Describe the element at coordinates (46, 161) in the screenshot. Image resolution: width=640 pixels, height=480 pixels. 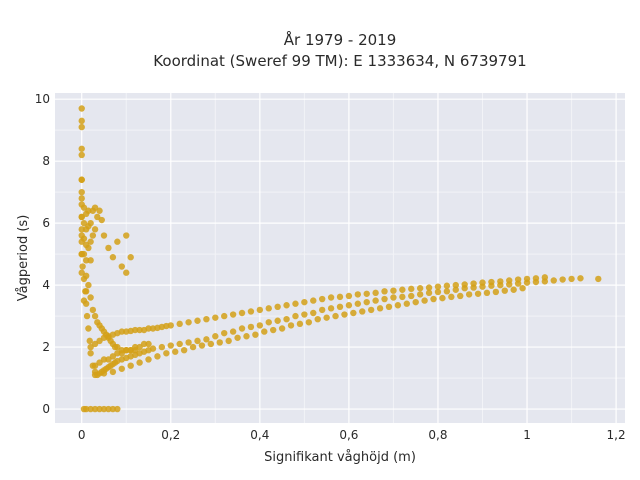
I see `y-tick-label: 8` at that location.